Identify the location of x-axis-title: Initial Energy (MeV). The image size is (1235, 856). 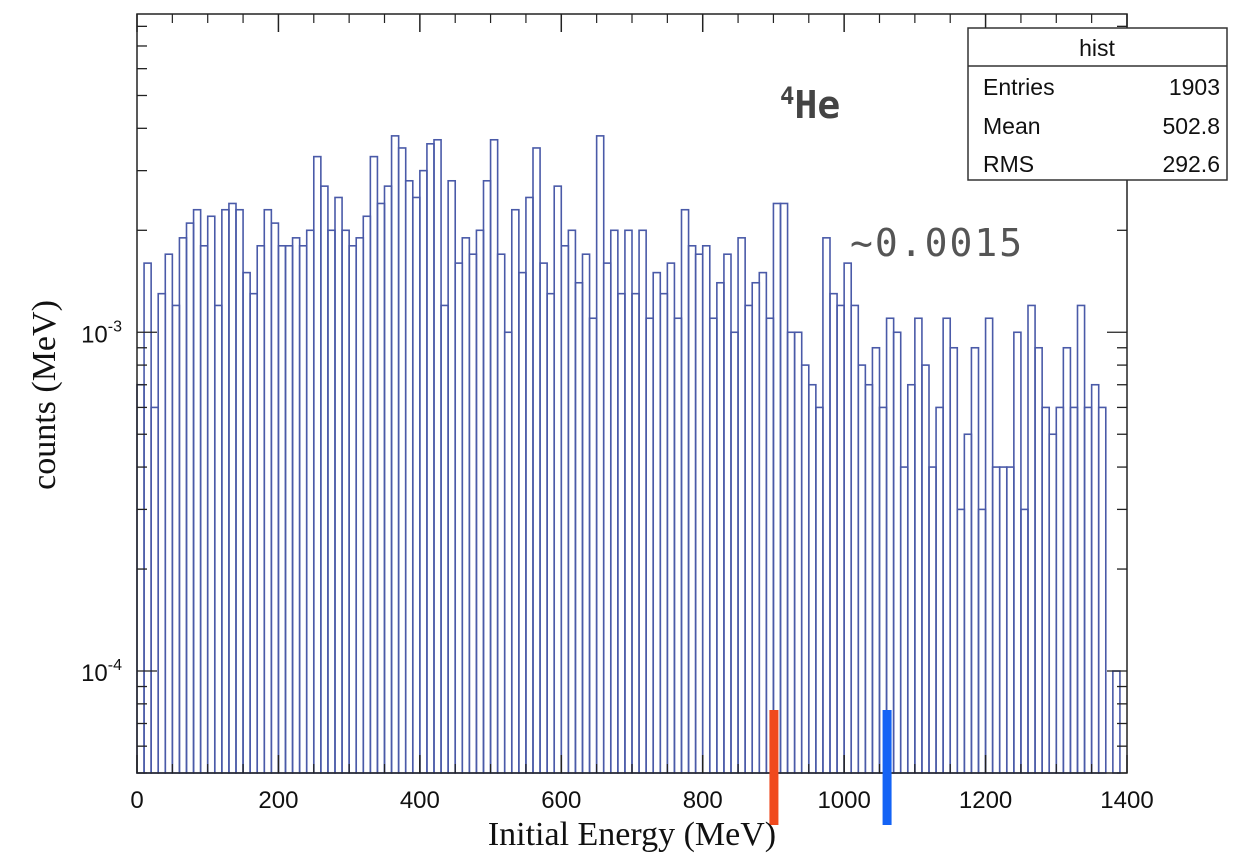
(632, 834).